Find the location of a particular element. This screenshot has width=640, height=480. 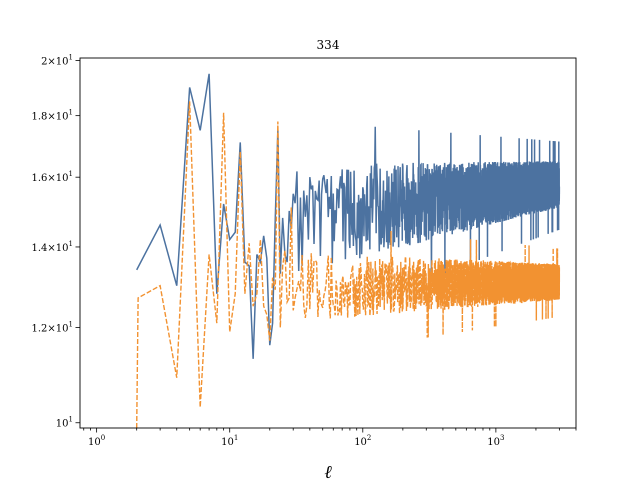

y-axis: 101 1.2×101 1.4×101 1.6×101 1.8×101 2×101 is located at coordinates (56, 242).